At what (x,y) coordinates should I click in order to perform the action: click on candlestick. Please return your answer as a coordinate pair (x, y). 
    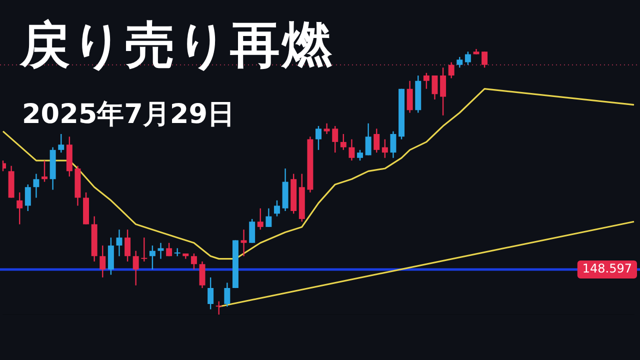
    Looking at the image, I should click on (235, 264).